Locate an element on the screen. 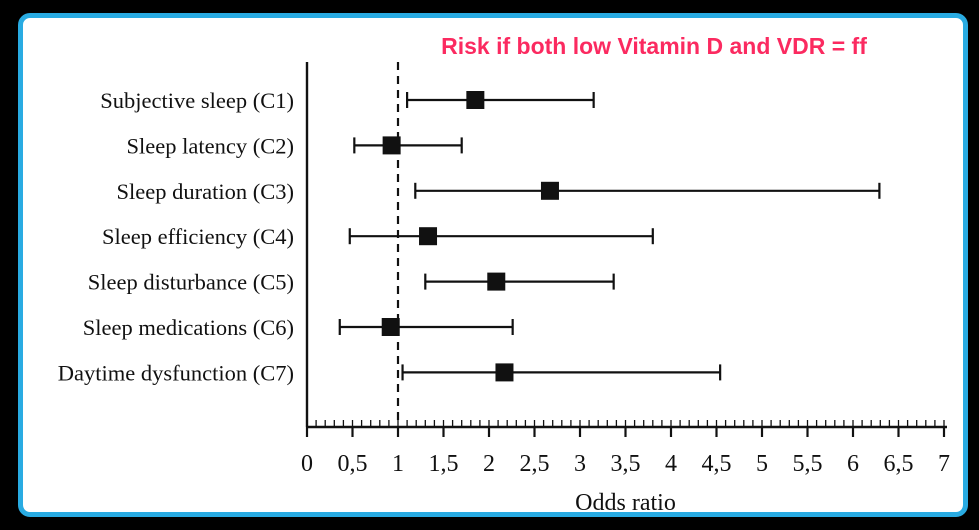 The width and height of the screenshot is (979, 530). chart-title: Risk if both low Vitamin D and VDR = ff is located at coordinates (654, 46).